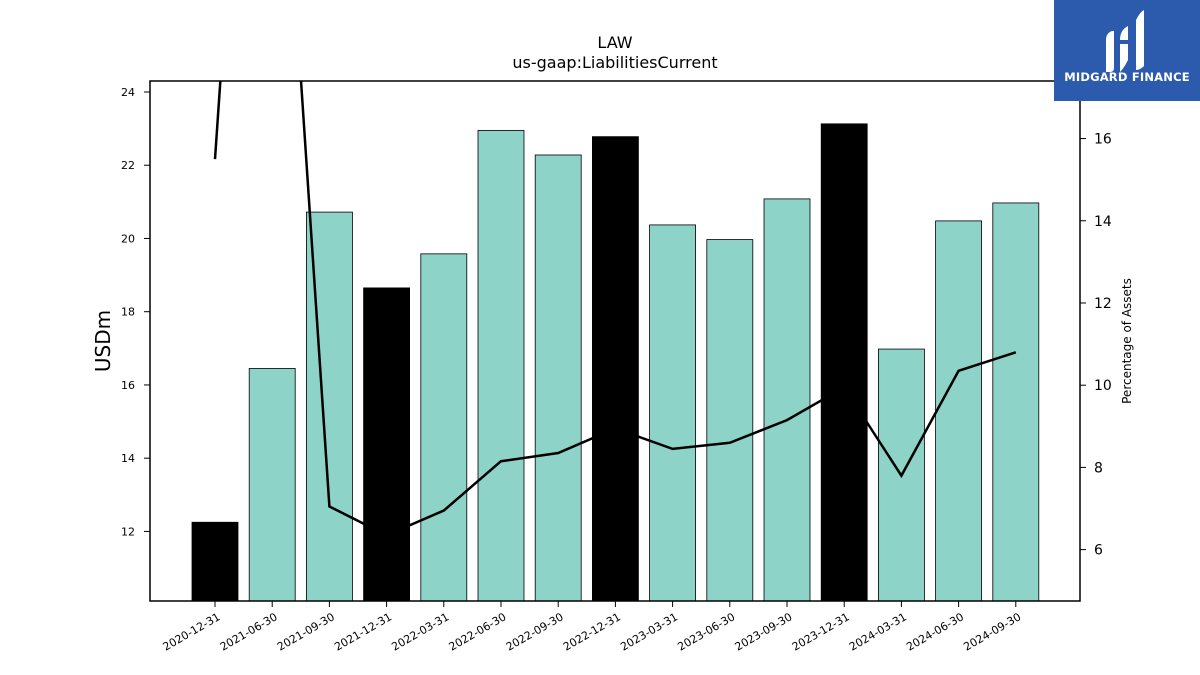 The image size is (1200, 675). I want to click on y2-tick-label: 14, so click(1103, 222).